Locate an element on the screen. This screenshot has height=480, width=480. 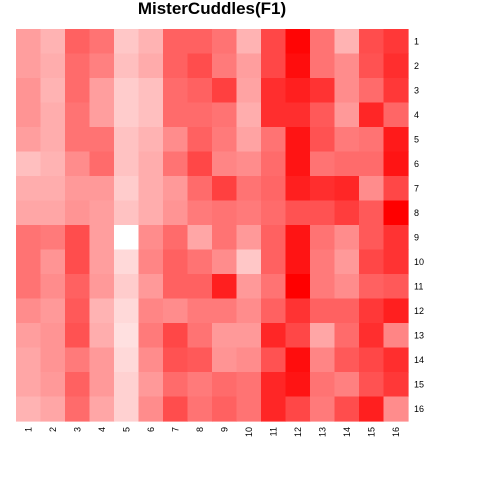
heatmap-cell-r11-c14 is located at coordinates (347, 287).